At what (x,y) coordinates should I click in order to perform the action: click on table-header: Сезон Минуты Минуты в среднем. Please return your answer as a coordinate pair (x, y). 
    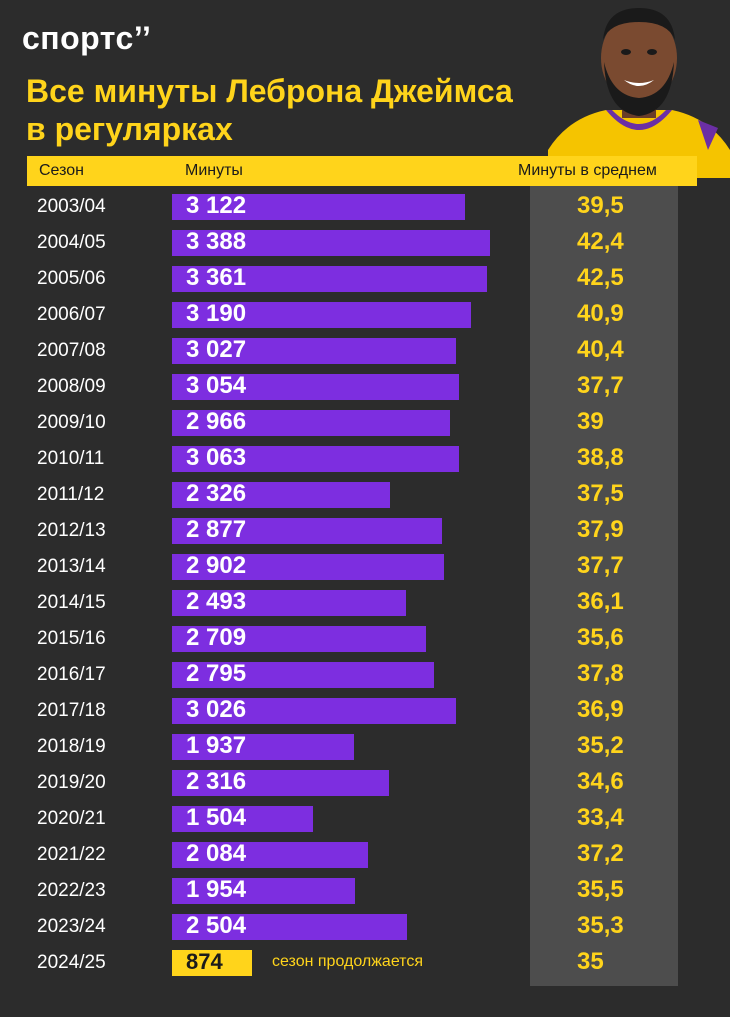
    Looking at the image, I should click on (362, 171).